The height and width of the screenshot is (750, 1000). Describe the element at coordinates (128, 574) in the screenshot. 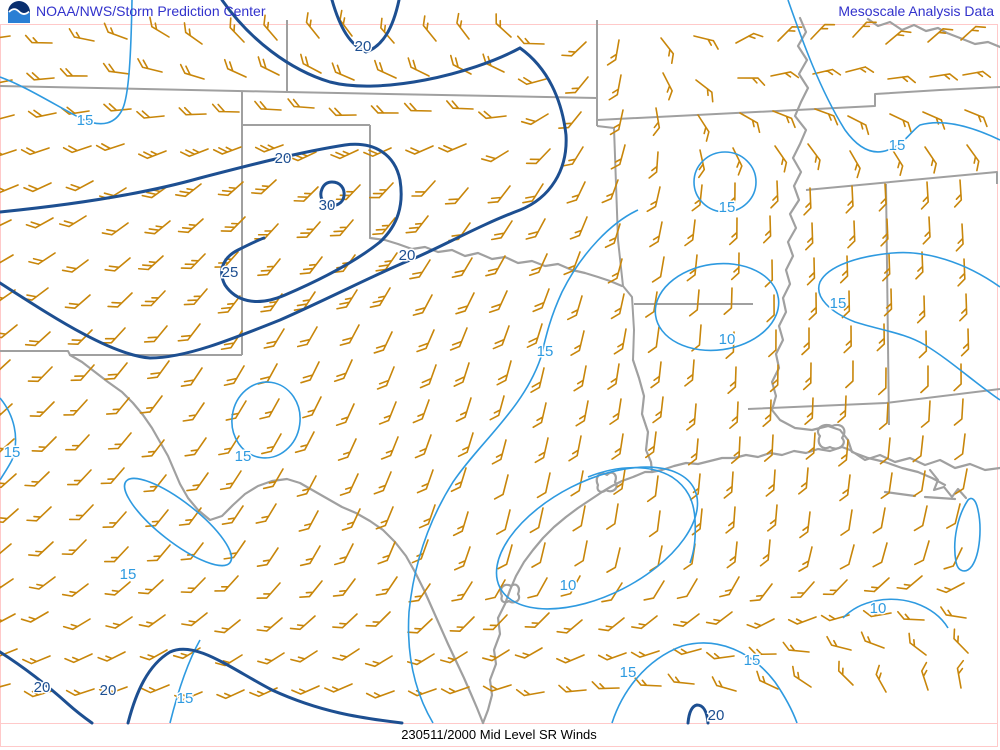

I see `contour-label: 15` at that location.